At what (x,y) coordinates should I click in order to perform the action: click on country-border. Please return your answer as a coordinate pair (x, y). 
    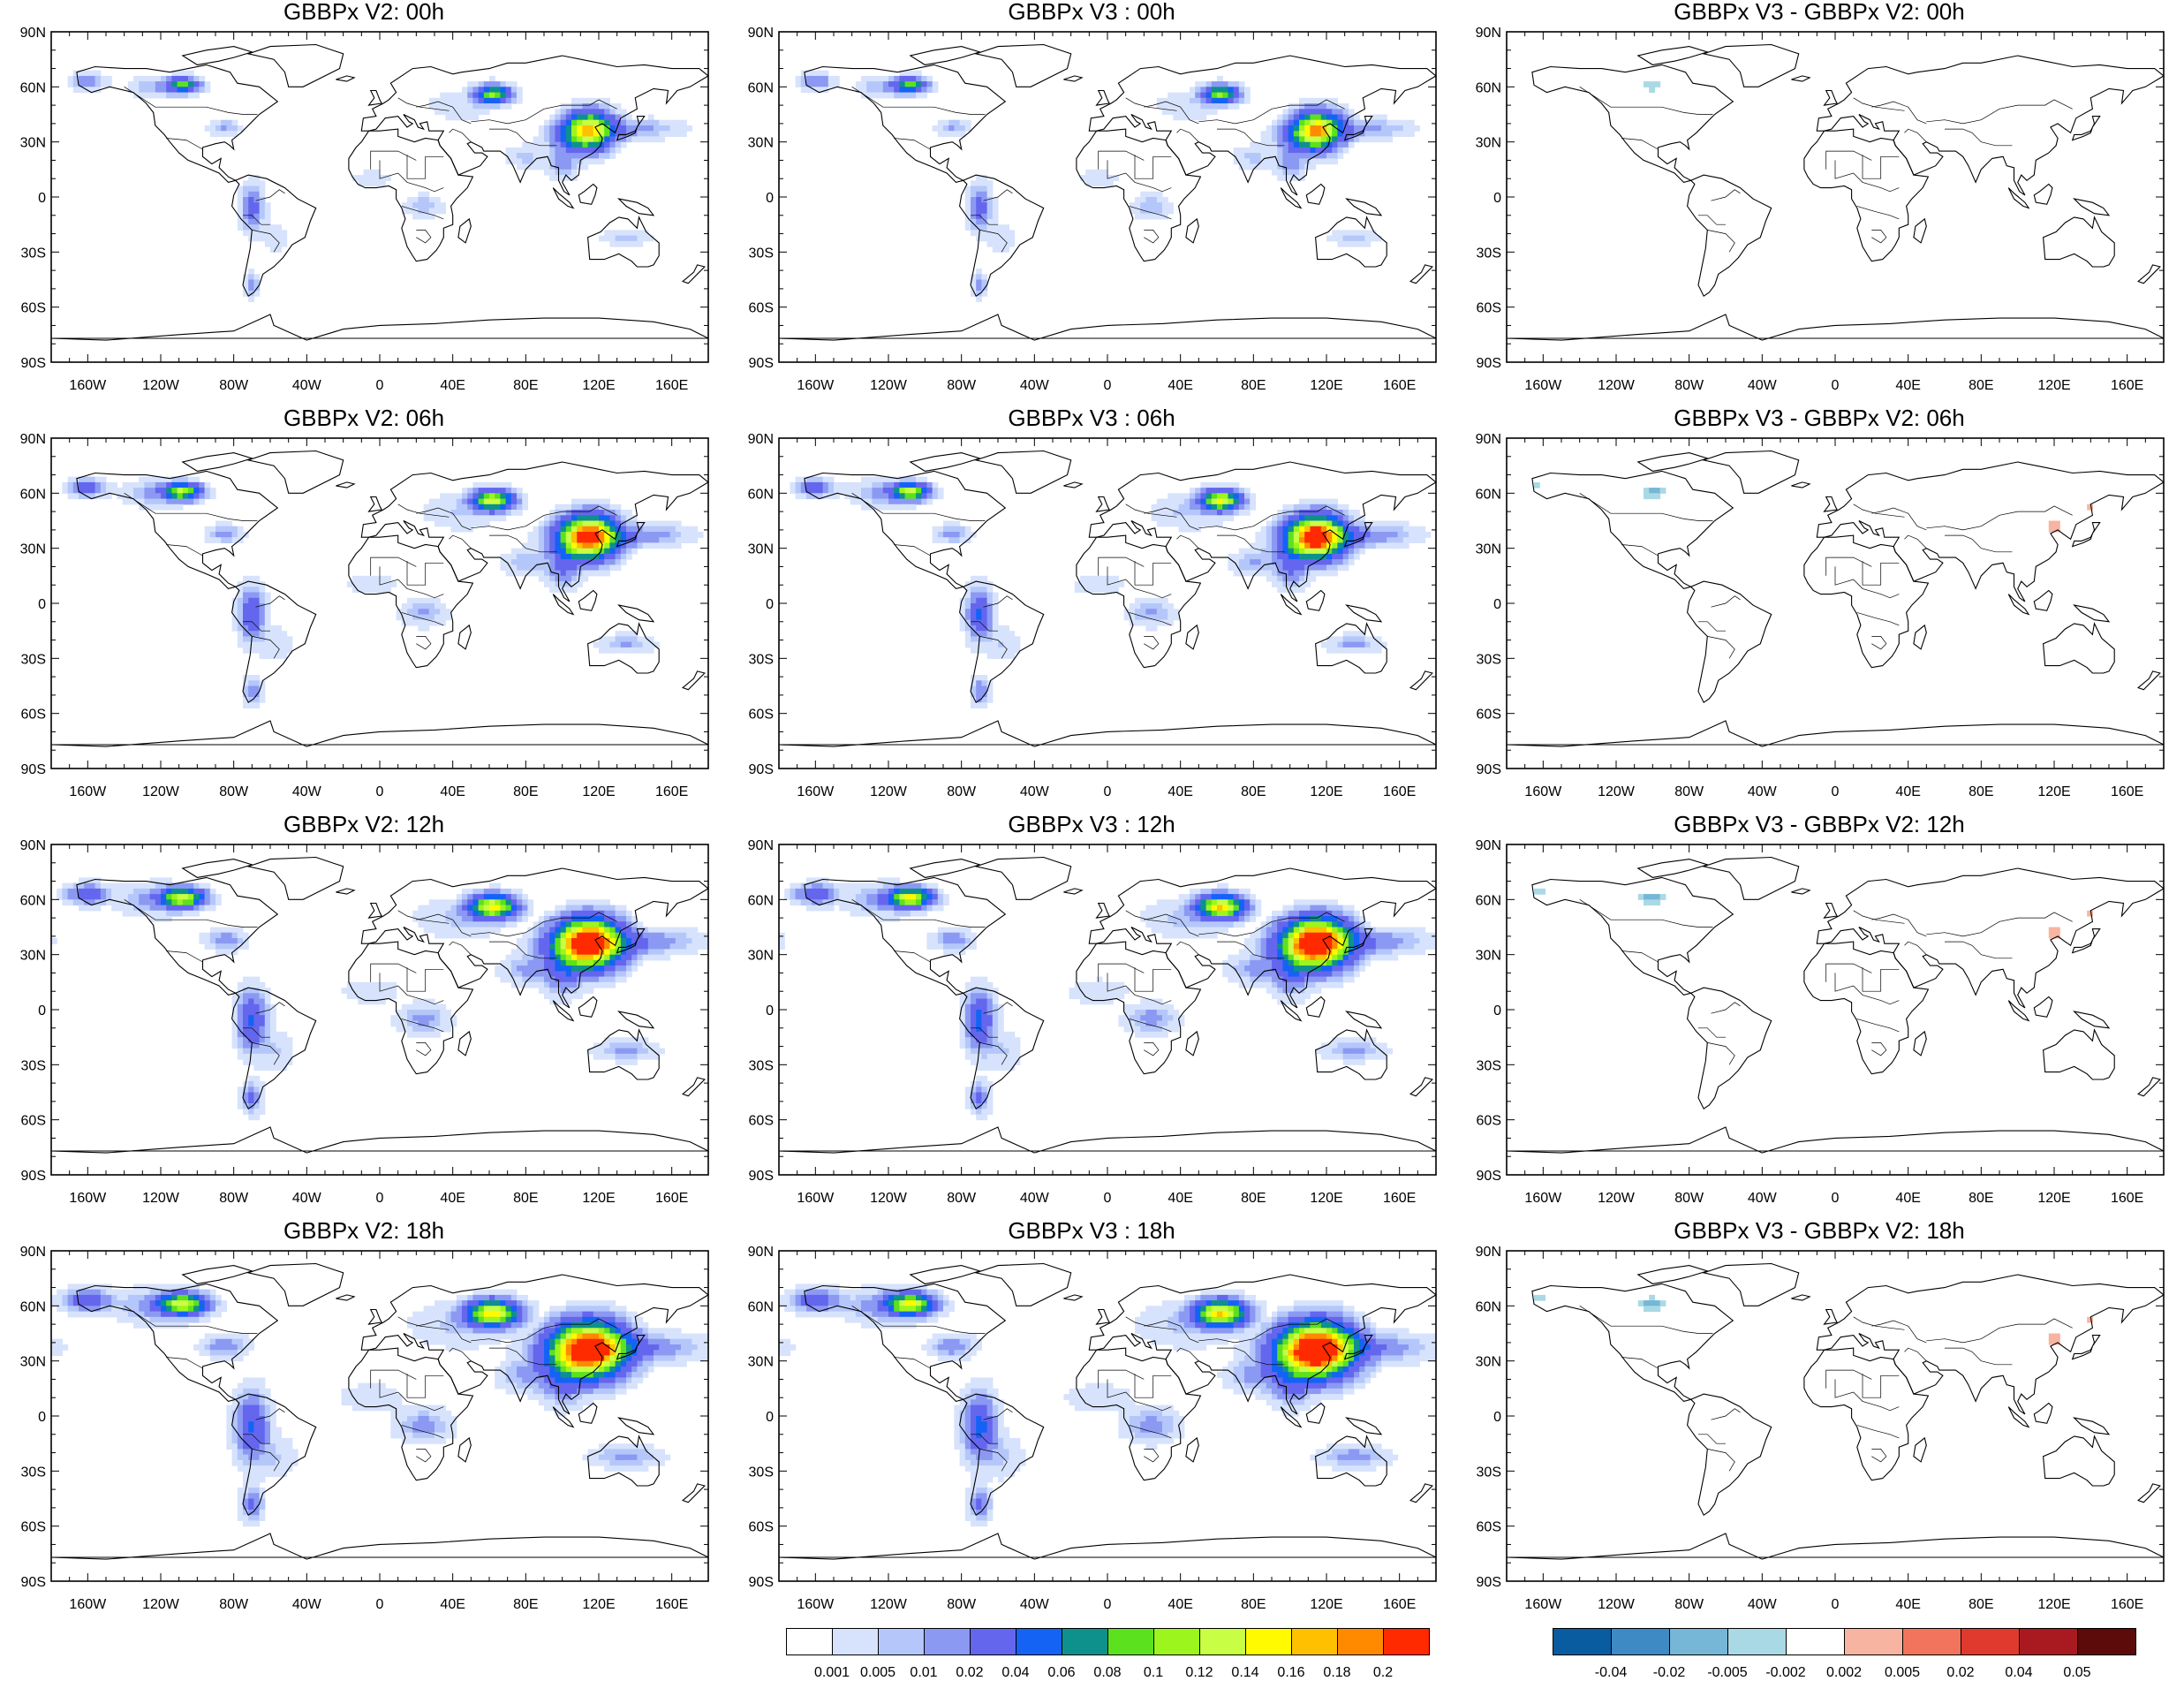
    Looking at the image, I should click on (461, 135).